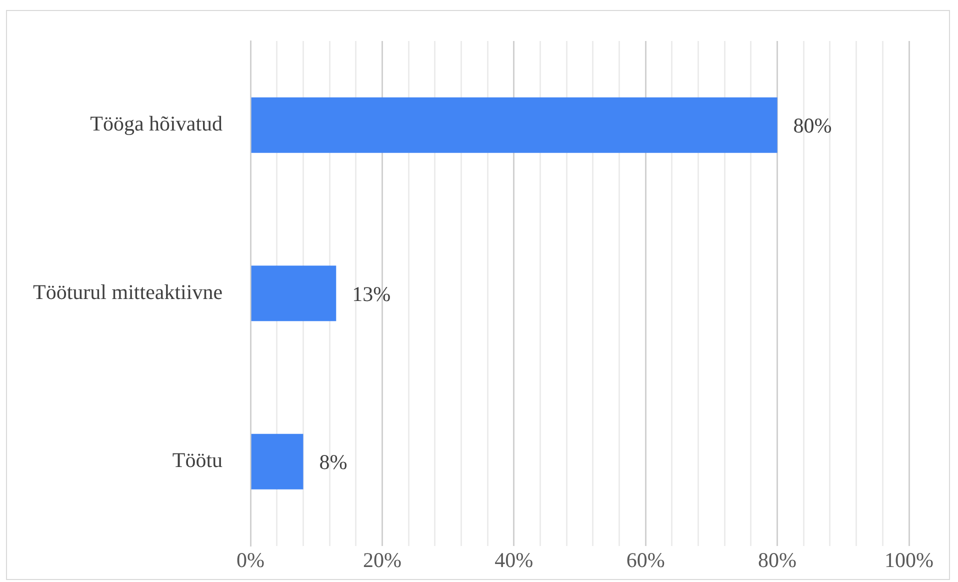 The width and height of the screenshot is (958, 582). What do you see at coordinates (127, 292) in the screenshot?
I see `y-tick-label: Tööturul mitteaktiivne` at bounding box center [127, 292].